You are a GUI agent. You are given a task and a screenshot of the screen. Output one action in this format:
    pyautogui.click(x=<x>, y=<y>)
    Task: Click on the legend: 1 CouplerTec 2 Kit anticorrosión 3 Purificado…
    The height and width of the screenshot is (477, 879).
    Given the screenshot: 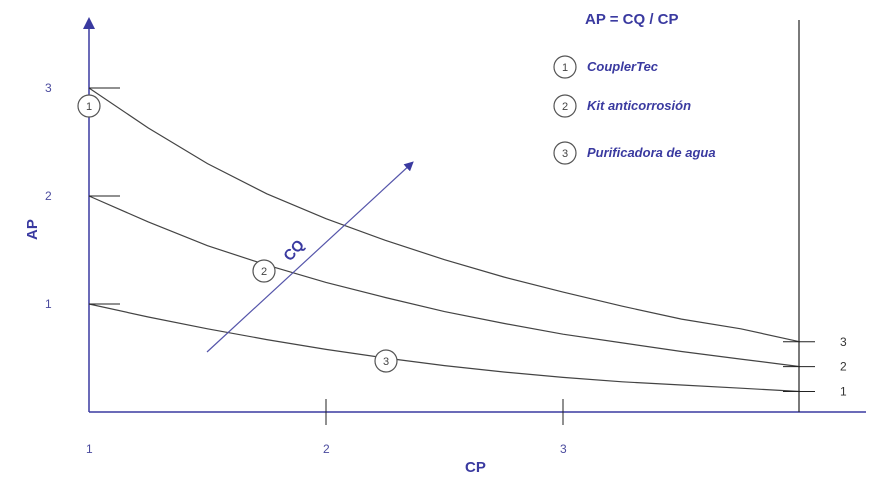 What is the action you would take?
    pyautogui.click(x=634, y=110)
    